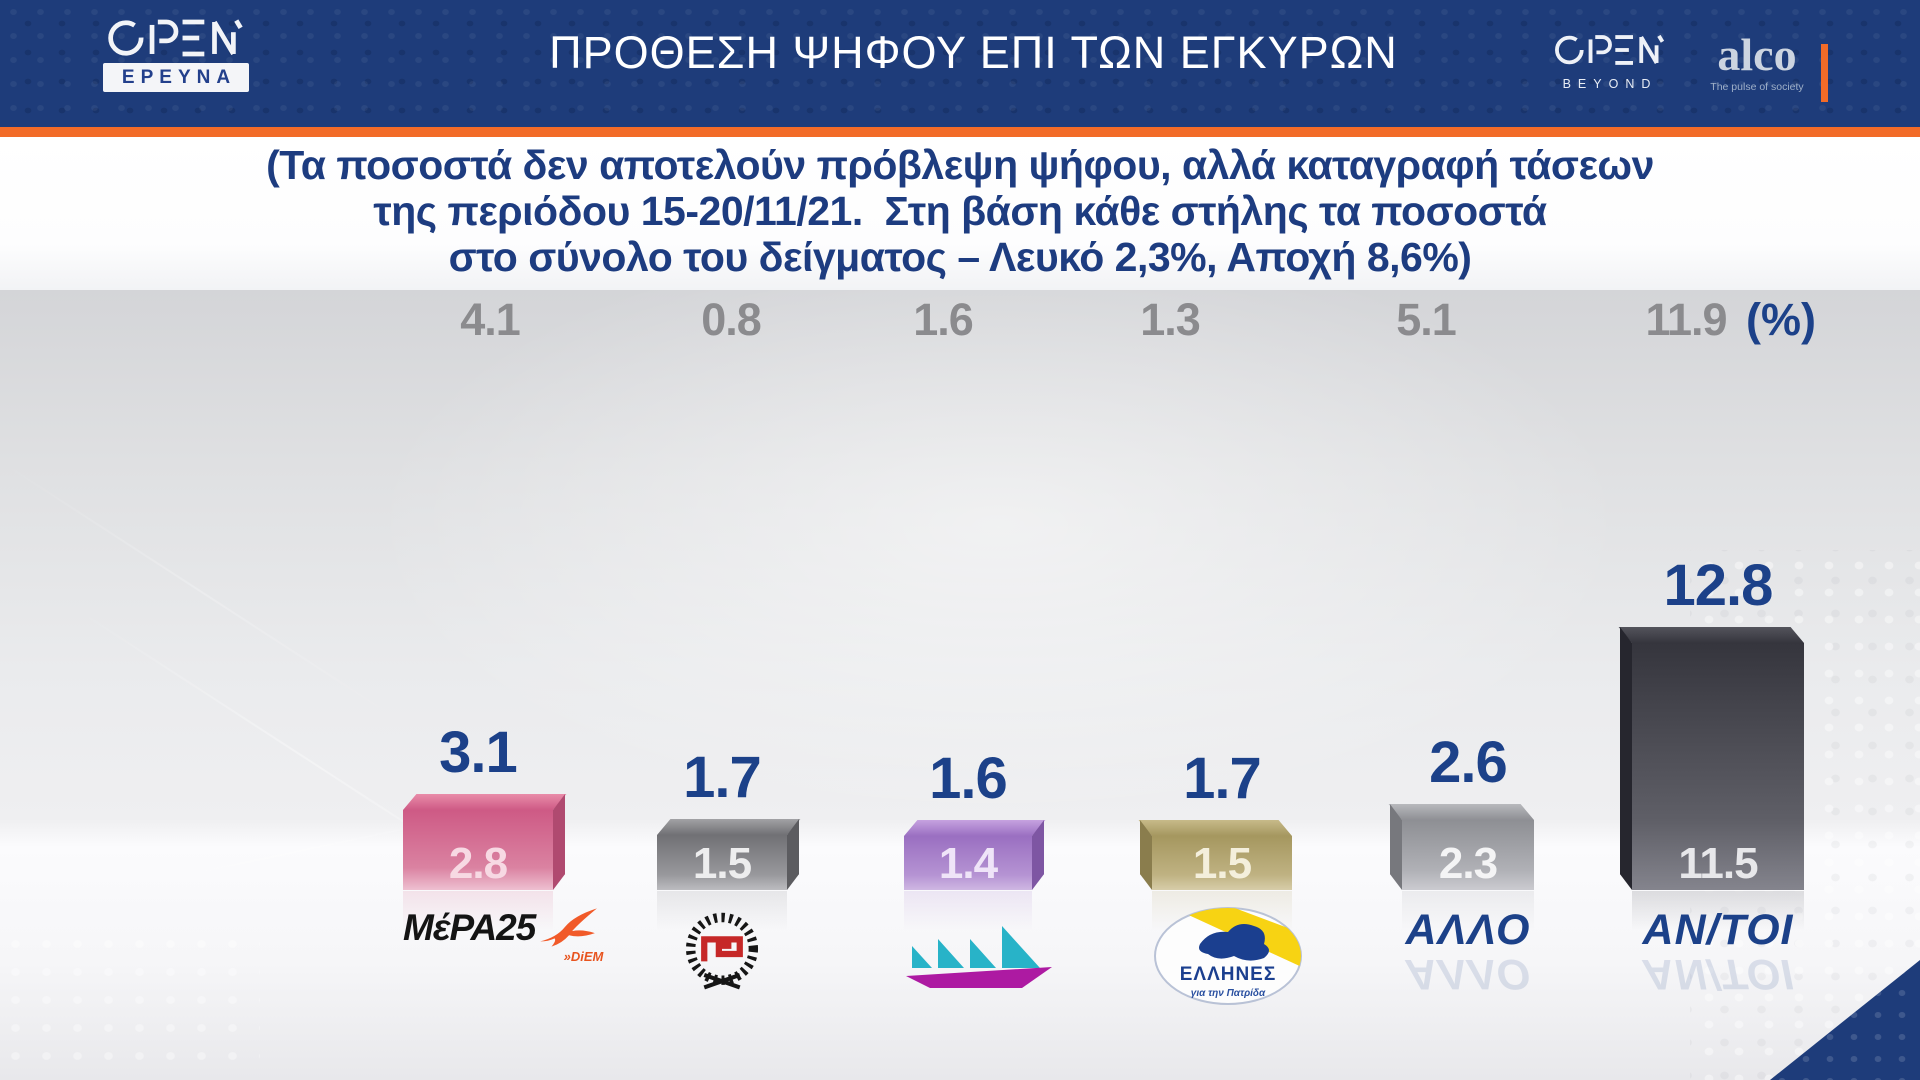 This screenshot has height=1080, width=1920. What do you see at coordinates (569, 927) in the screenshot?
I see `mera25-swallow-icon` at bounding box center [569, 927].